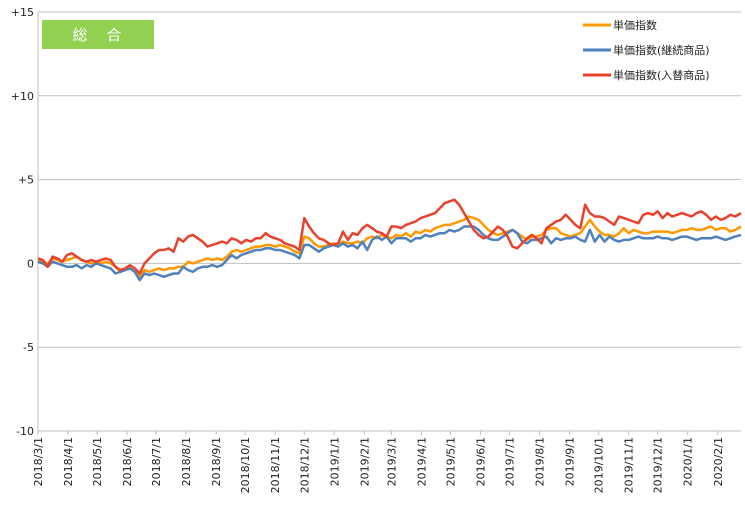  I want to click on x-tick-label: 2019/12/1, so click(658, 465).